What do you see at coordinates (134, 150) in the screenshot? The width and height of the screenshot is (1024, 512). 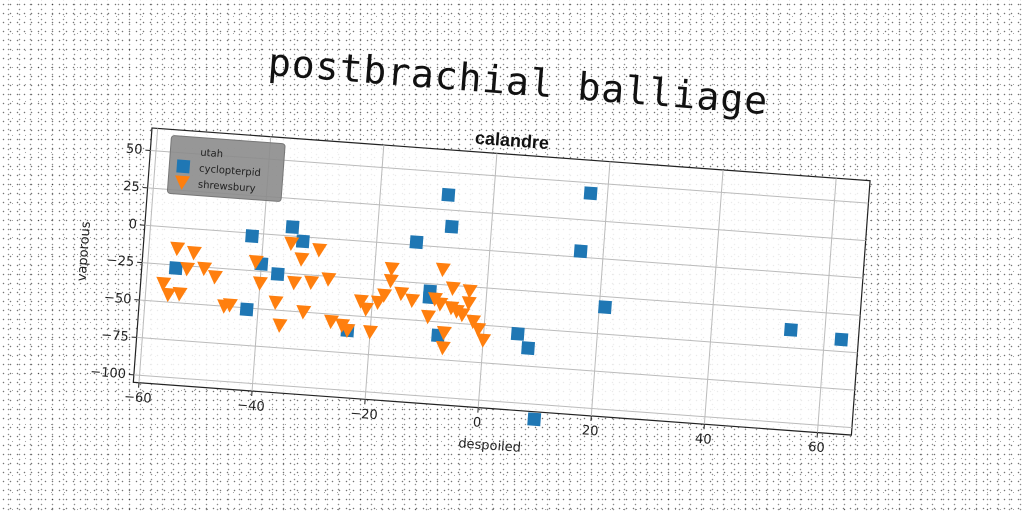 I see `y-tick-label: 50` at bounding box center [134, 150].